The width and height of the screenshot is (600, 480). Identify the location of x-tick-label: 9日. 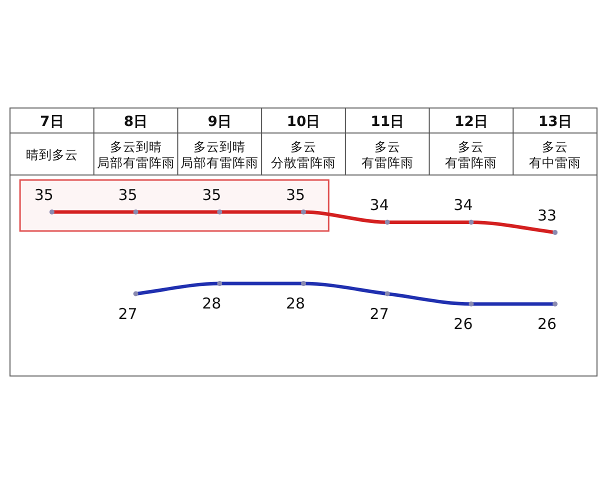
(220, 122).